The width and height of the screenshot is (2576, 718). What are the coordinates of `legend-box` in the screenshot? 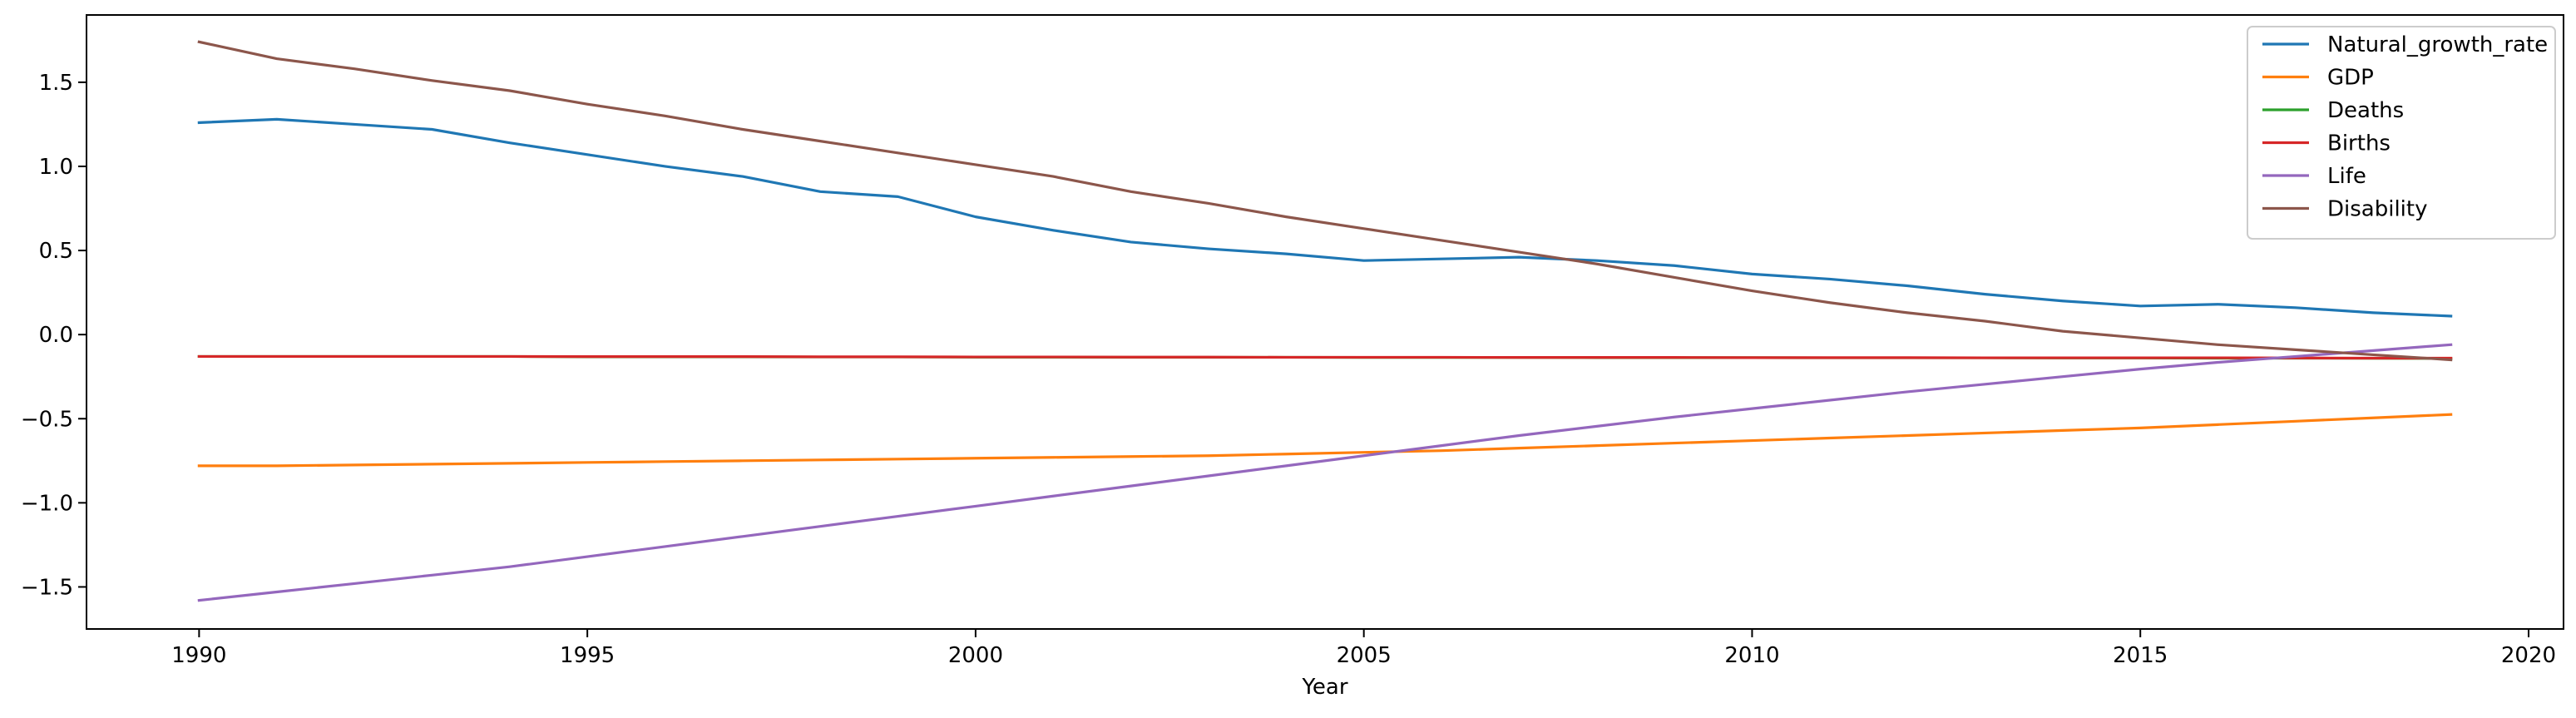 It's located at (2401, 133).